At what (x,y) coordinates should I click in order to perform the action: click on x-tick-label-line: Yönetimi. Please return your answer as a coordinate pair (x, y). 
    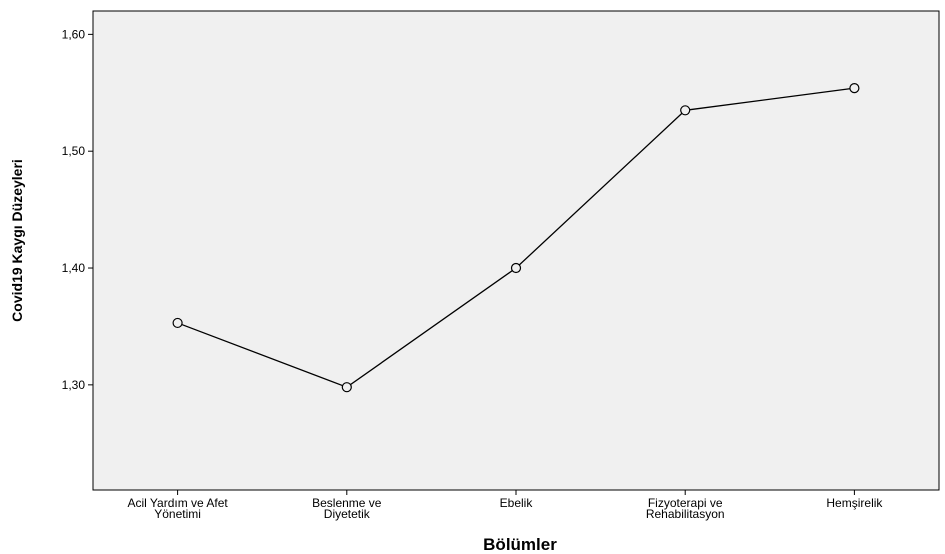
    Looking at the image, I should click on (177, 514).